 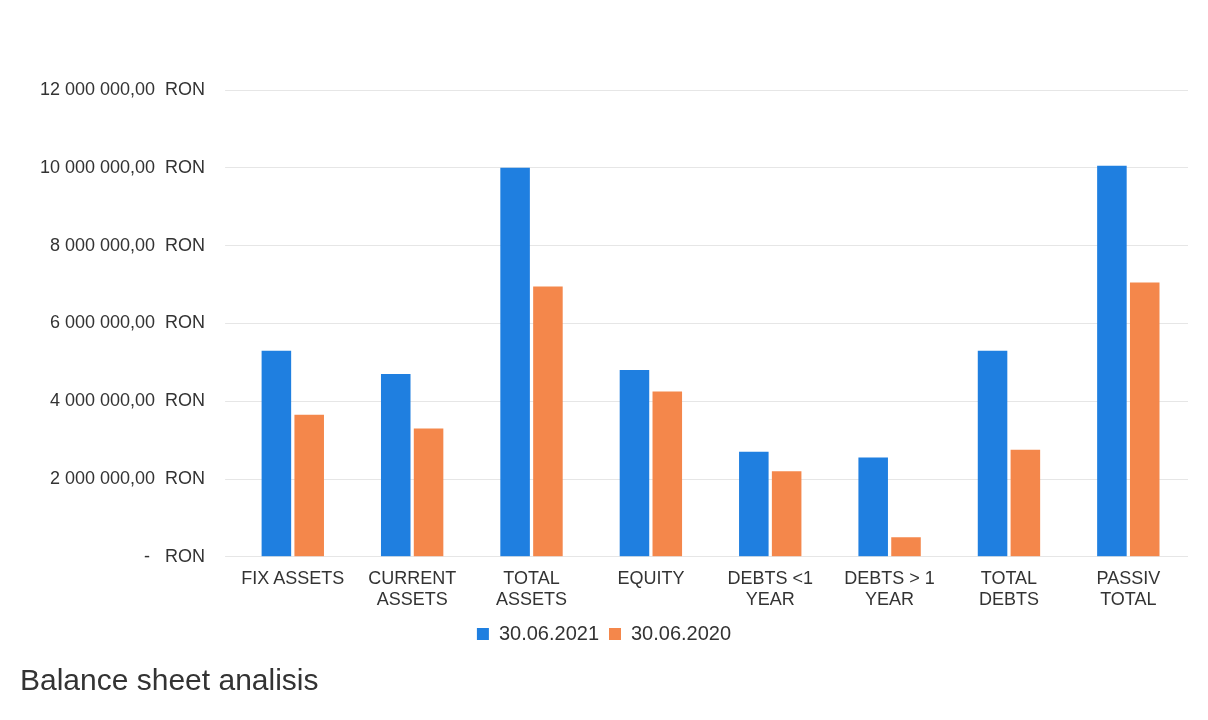 What do you see at coordinates (532, 588) in the screenshot?
I see `x-tick-label: TOTAL ASSETS` at bounding box center [532, 588].